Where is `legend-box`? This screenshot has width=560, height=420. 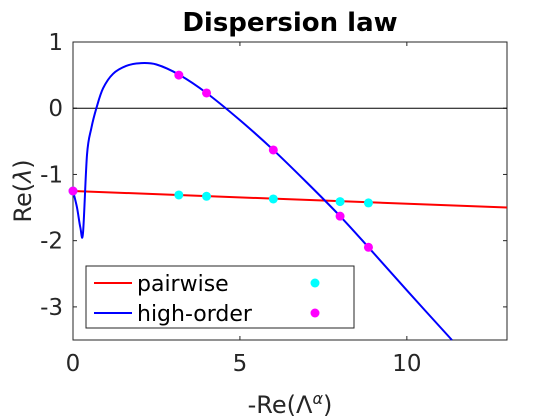
legend-box is located at coordinates (220, 297).